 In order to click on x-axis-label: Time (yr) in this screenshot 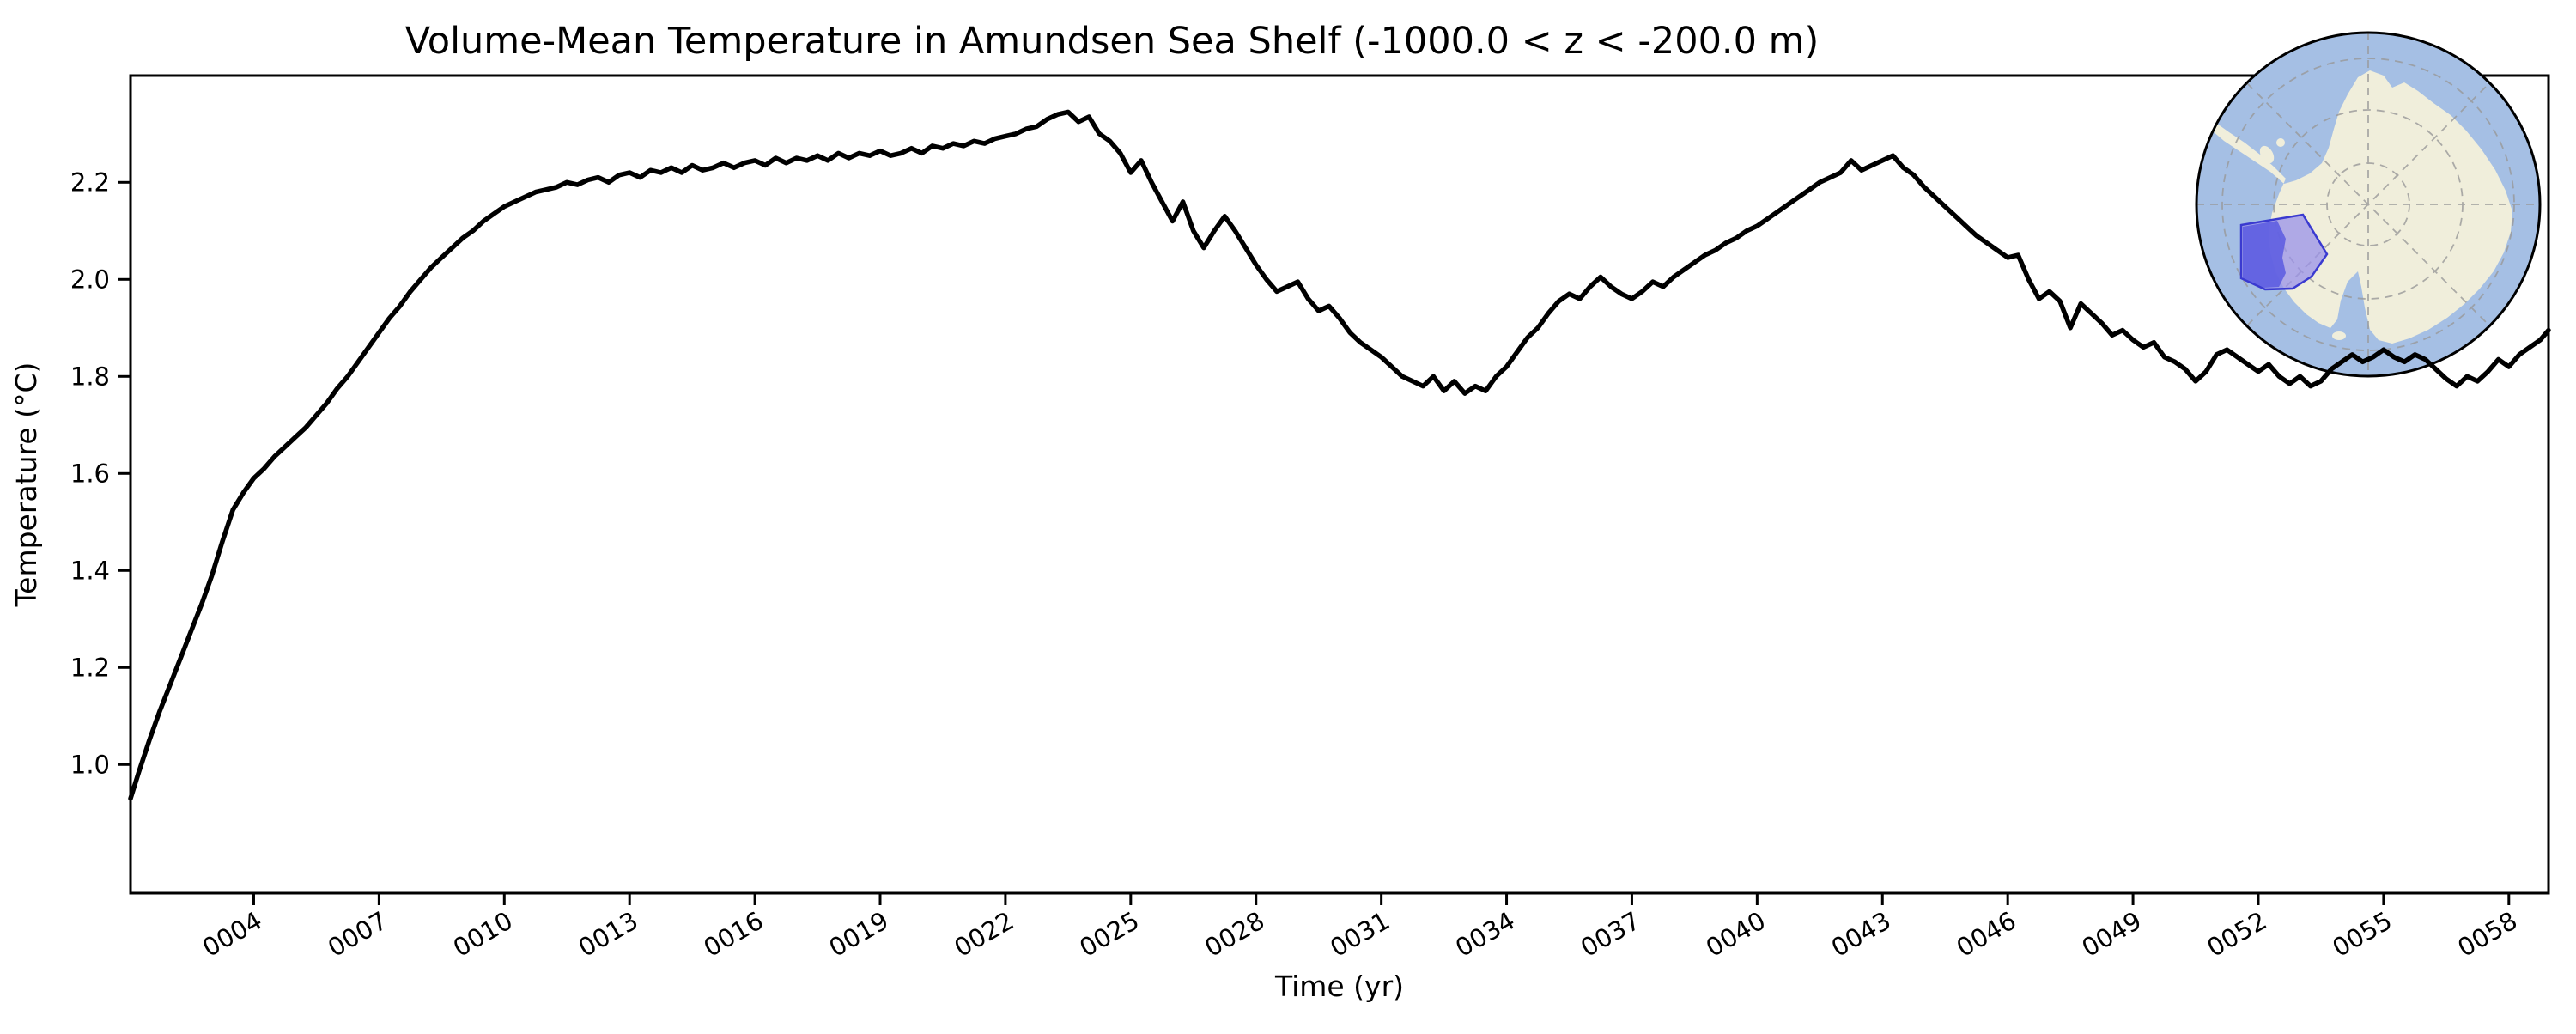, I will do `click(1339, 986)`.